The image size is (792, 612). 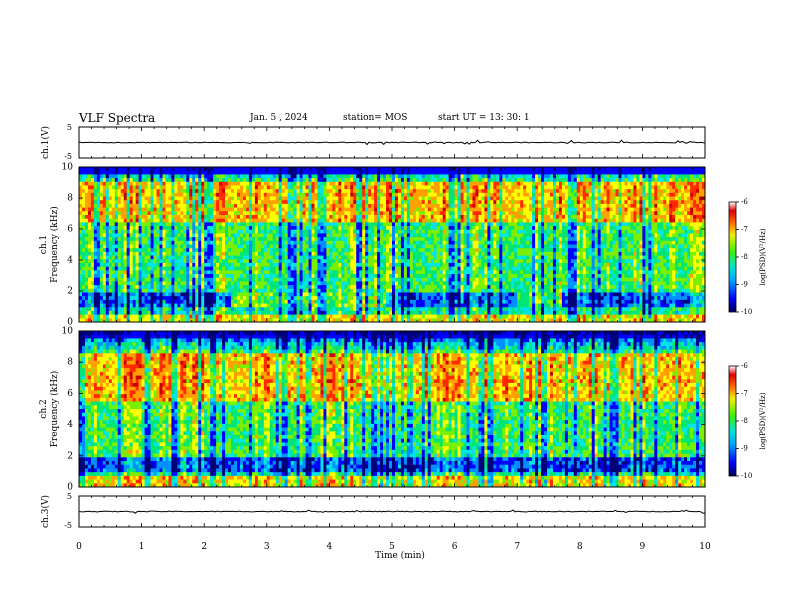 I want to click on time-tick-label: 10, so click(x=705, y=547).